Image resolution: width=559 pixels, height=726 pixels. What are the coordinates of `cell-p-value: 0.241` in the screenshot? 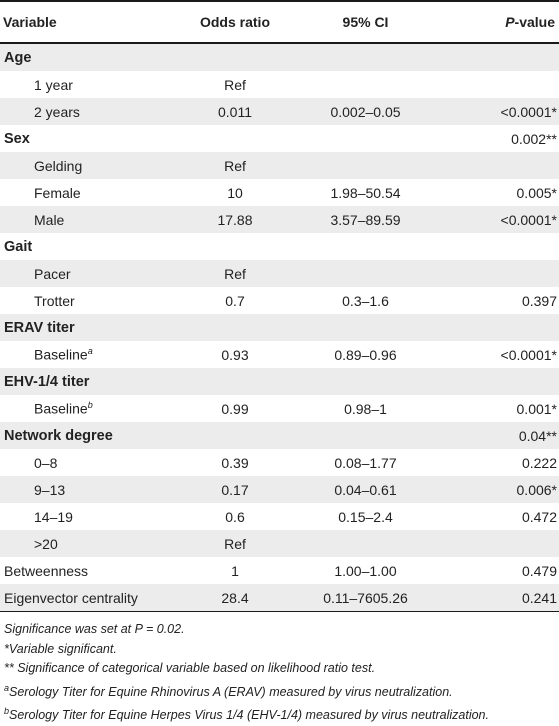 It's located at (499, 597).